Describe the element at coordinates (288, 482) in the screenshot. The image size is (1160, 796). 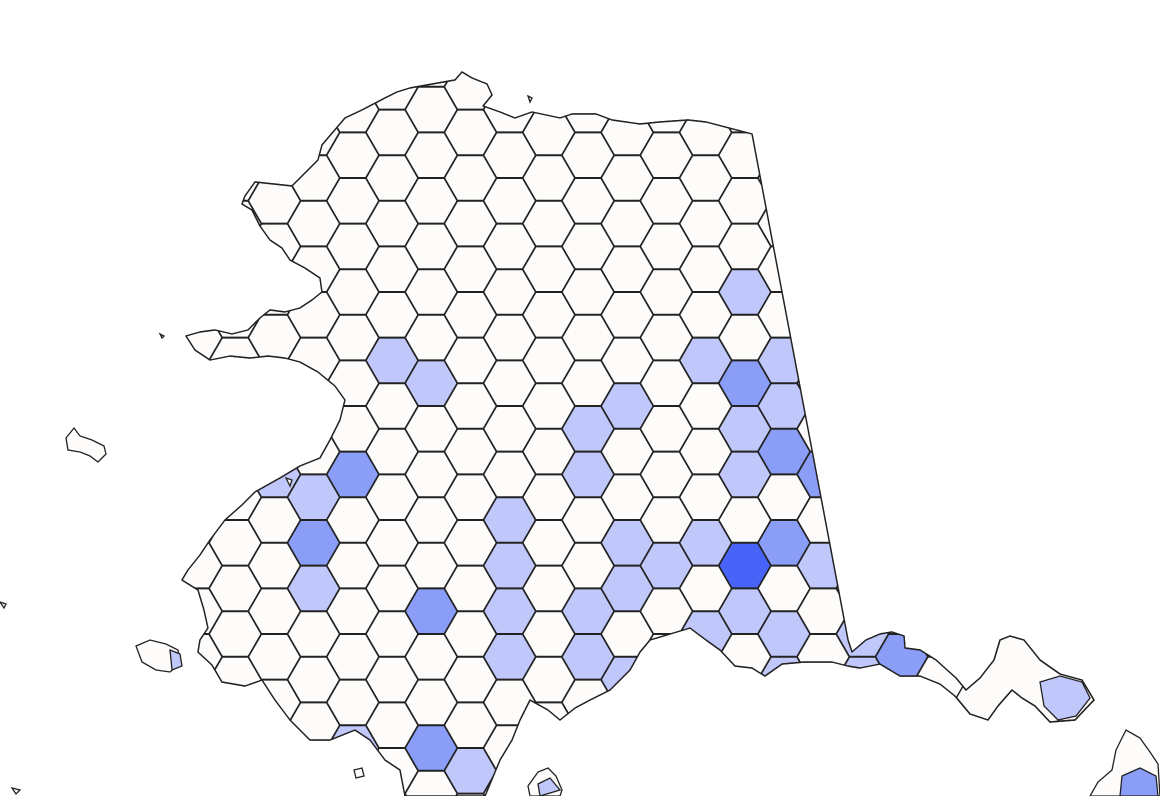
I see `small-islet-bay` at that location.